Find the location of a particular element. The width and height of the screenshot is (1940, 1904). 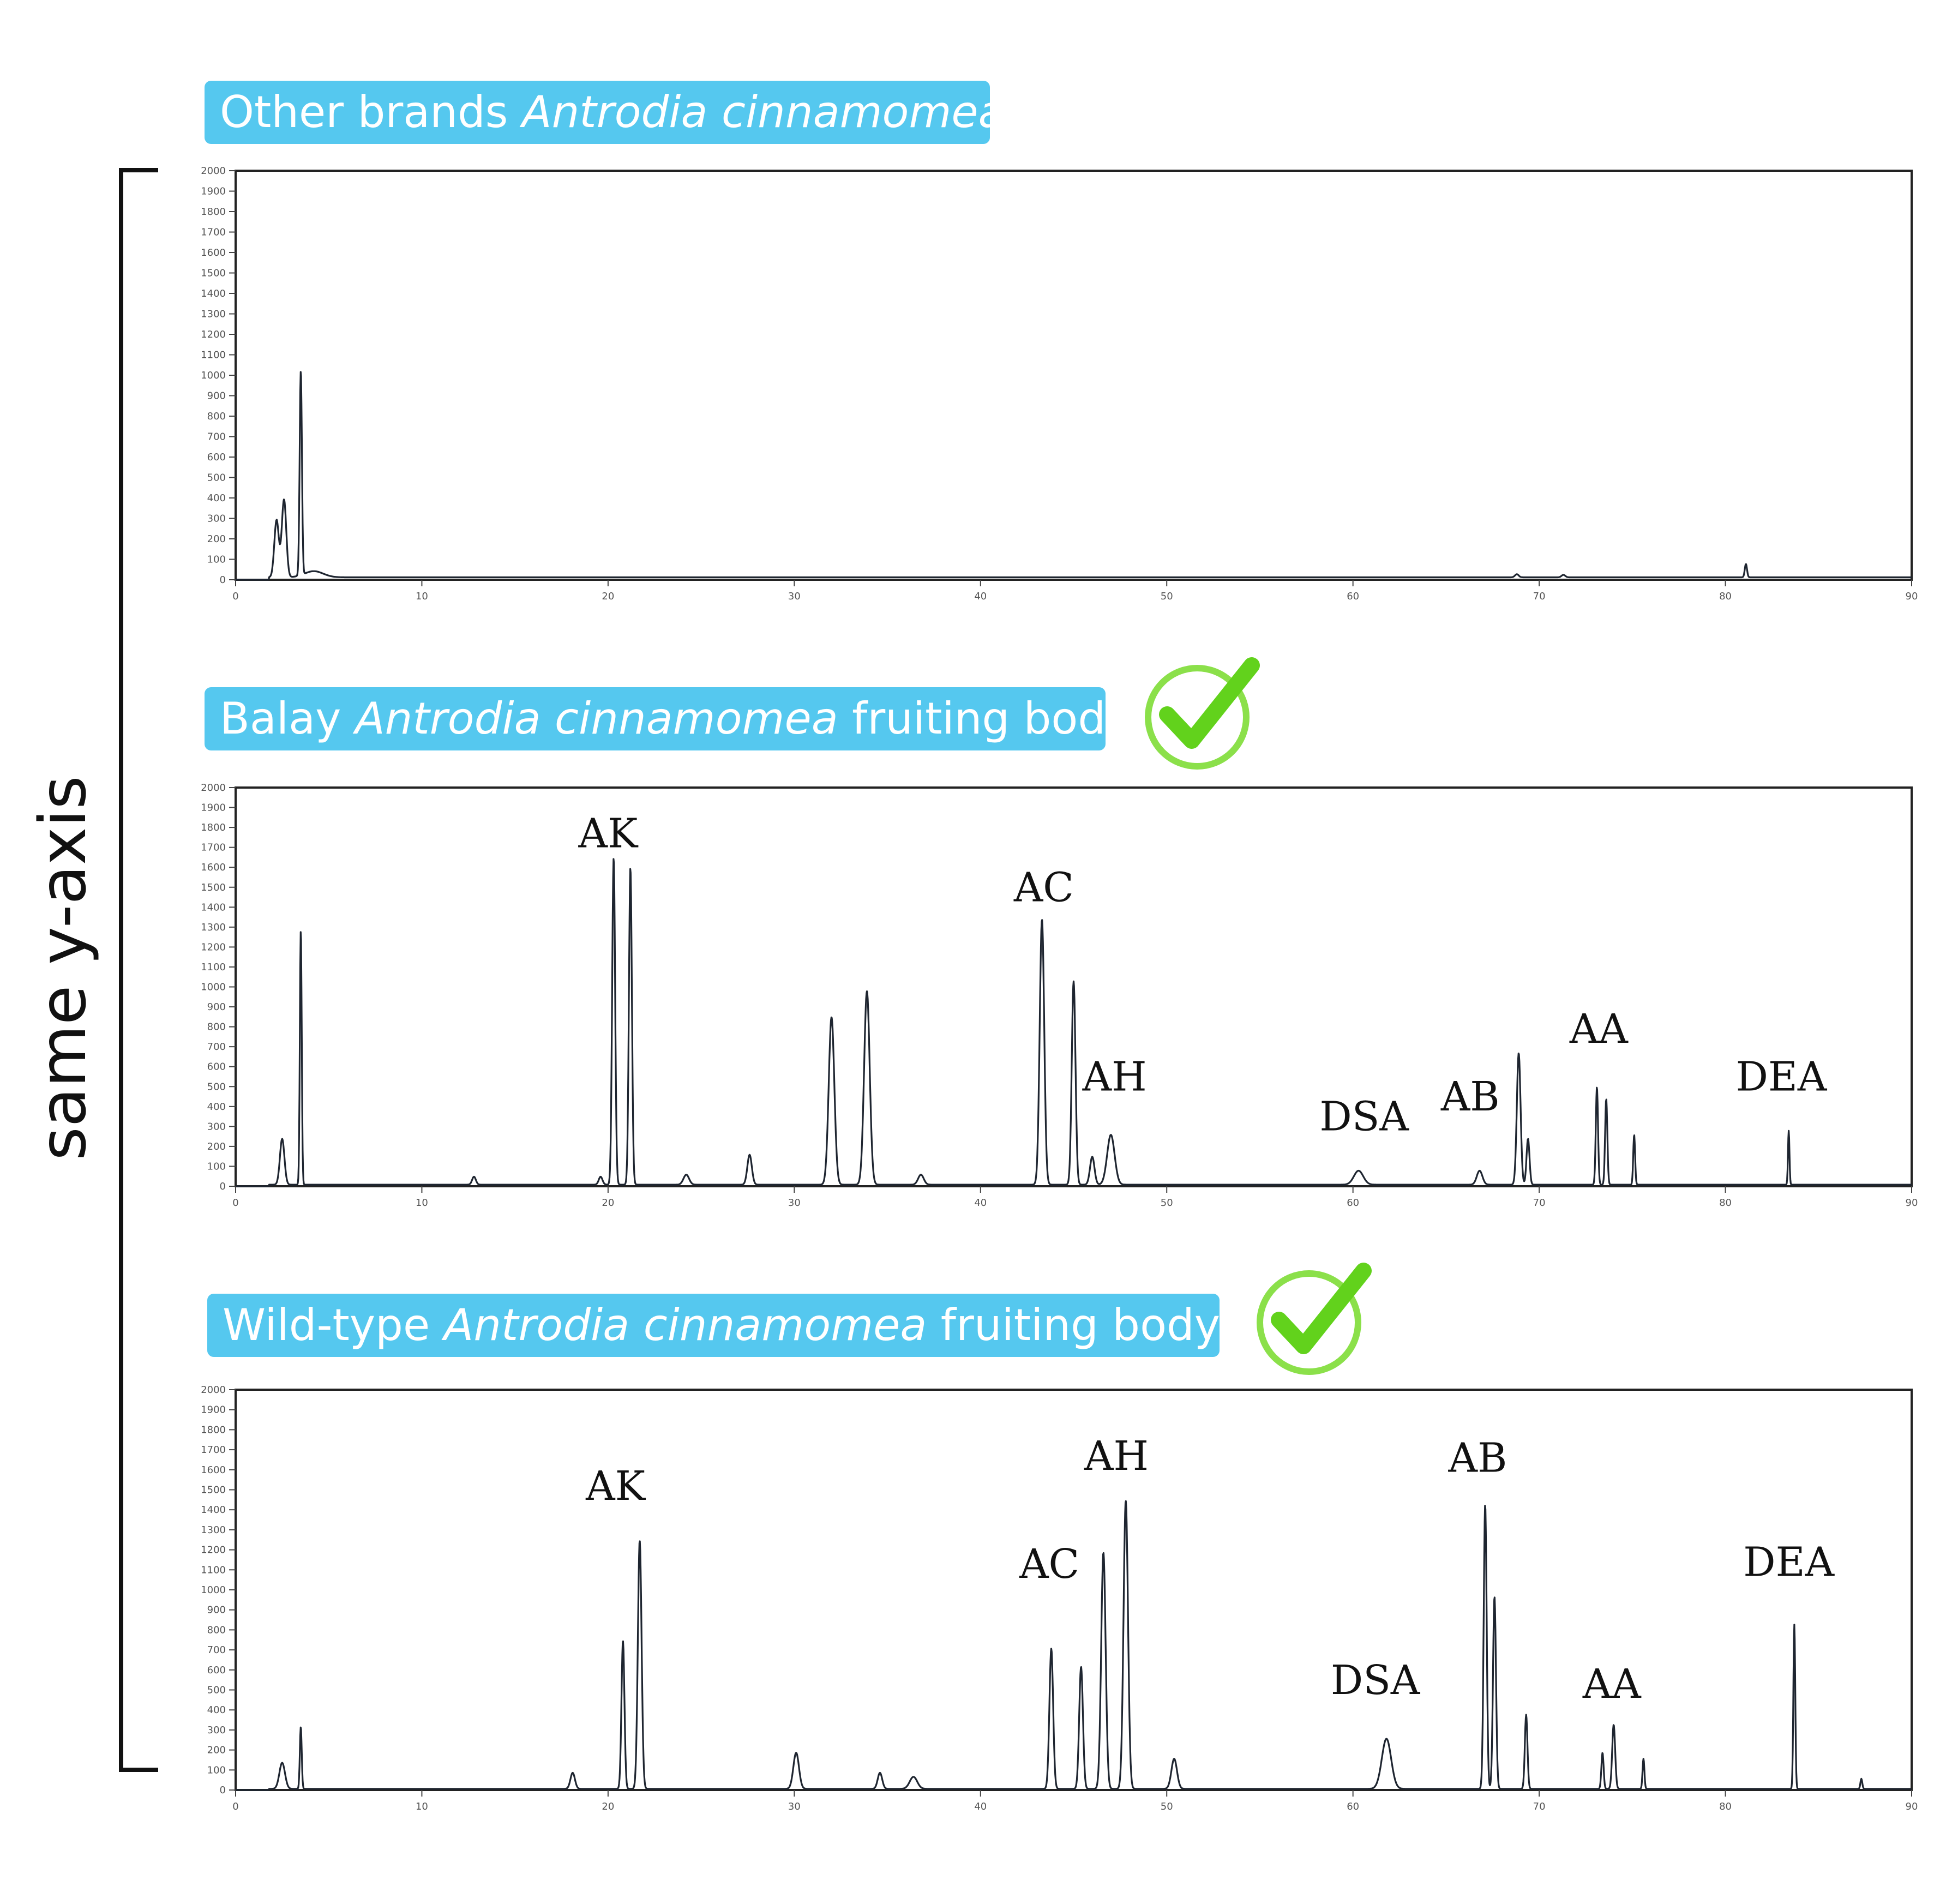

y-tick-label: 1400 is located at coordinates (213, 907).